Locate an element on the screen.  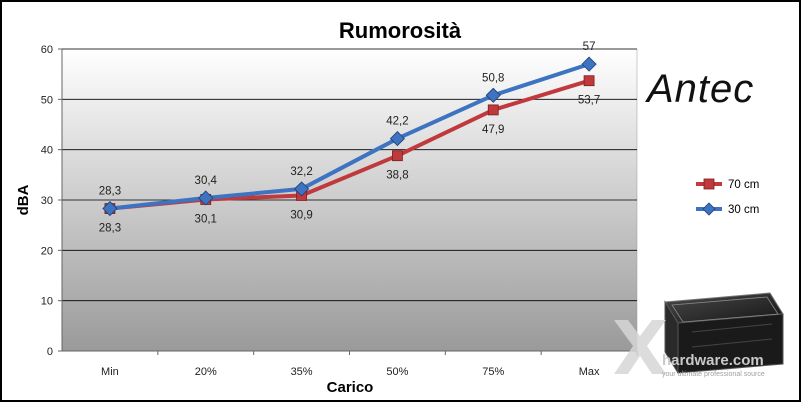
psu-product-image is located at coordinates (724, 333).